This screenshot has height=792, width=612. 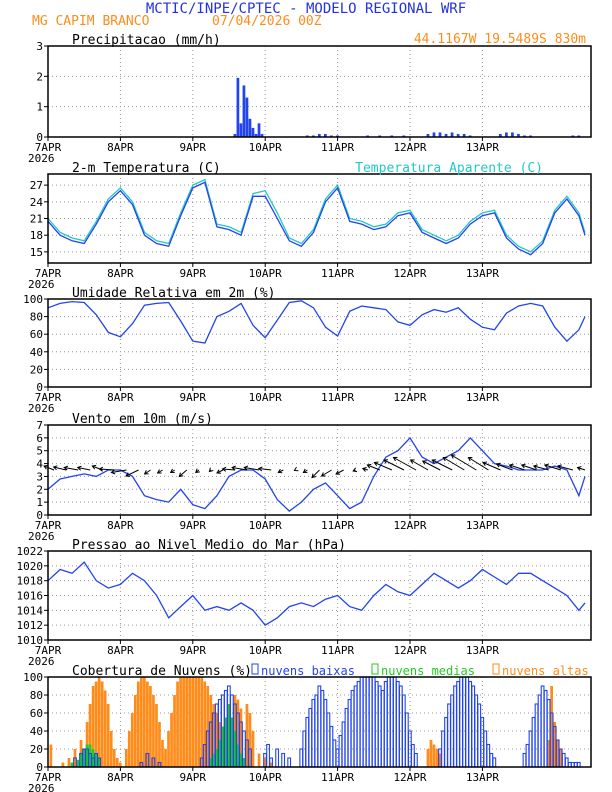 What do you see at coordinates (265, 650) in the screenshot?
I see `pressure-xtick-label: 10APR` at bounding box center [265, 650].